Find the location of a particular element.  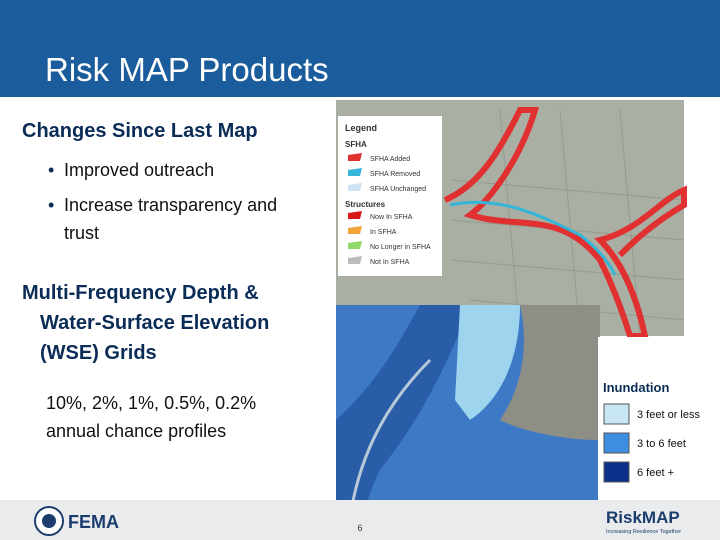

bullet: Increase transparency and trust is located at coordinates (163, 219).